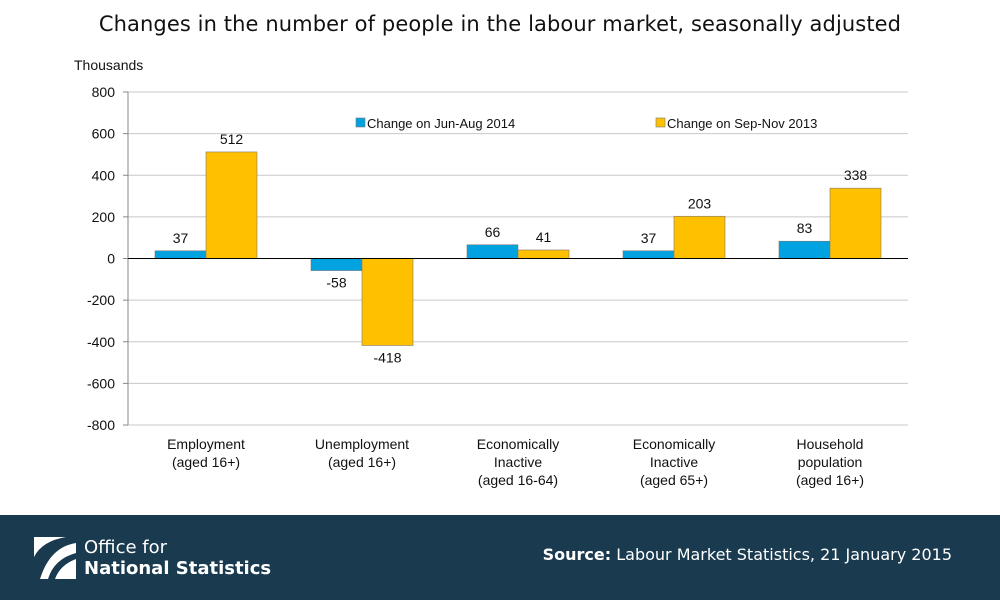  I want to click on y-tick-label: 400, so click(104, 175).